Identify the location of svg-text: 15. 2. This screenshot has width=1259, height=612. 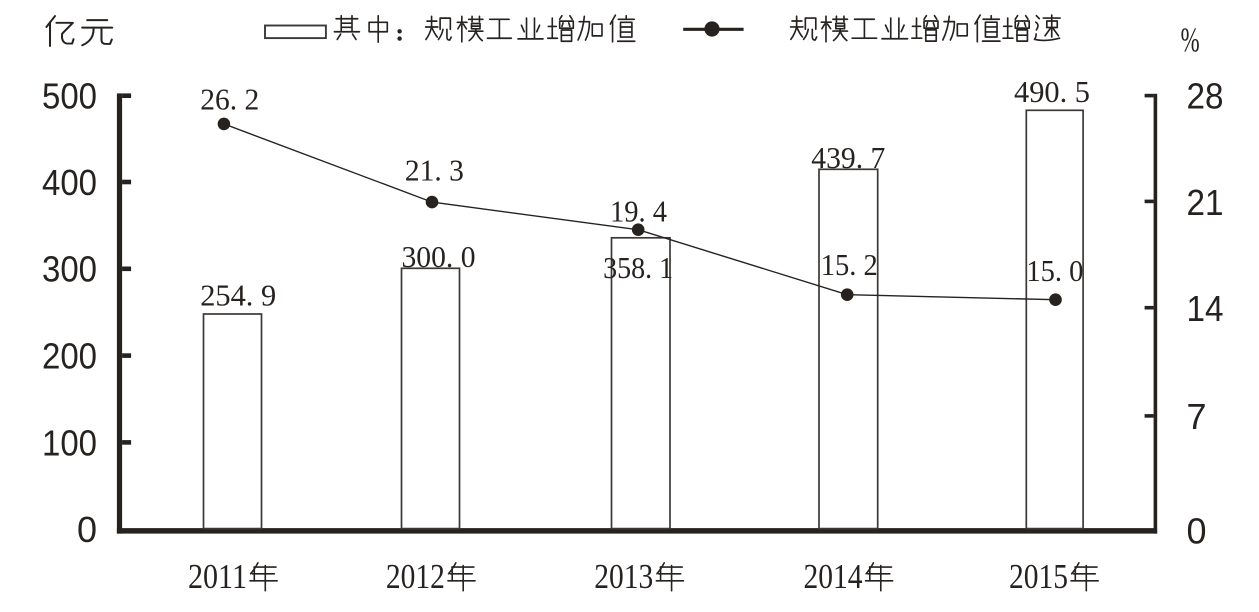
(849, 264).